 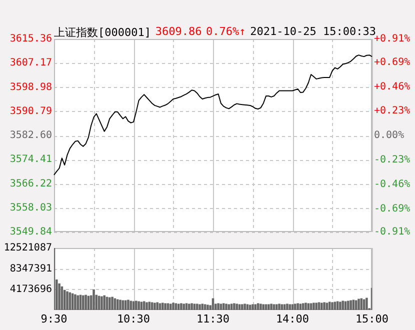 What do you see at coordinates (392, 62) in the screenshot?
I see `y2-tick-label: +0.69%` at bounding box center [392, 62].